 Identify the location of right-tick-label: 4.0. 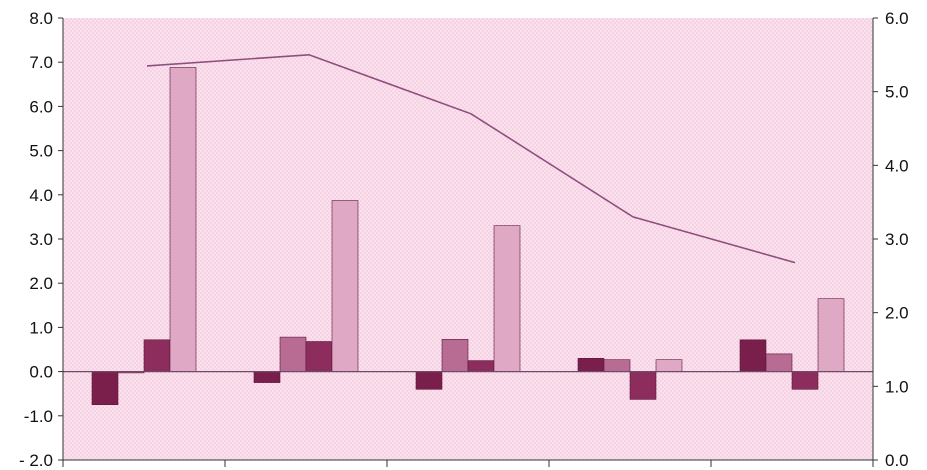
(897, 165).